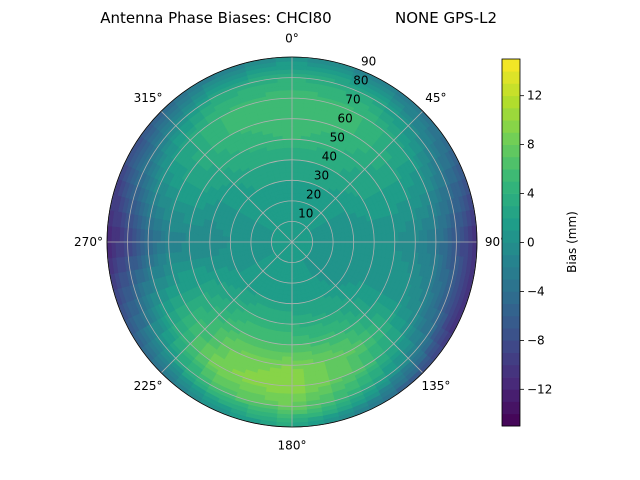 The height and width of the screenshot is (480, 640). Describe the element at coordinates (360, 81) in the screenshot. I see `radial-tick-label: 80` at that location.